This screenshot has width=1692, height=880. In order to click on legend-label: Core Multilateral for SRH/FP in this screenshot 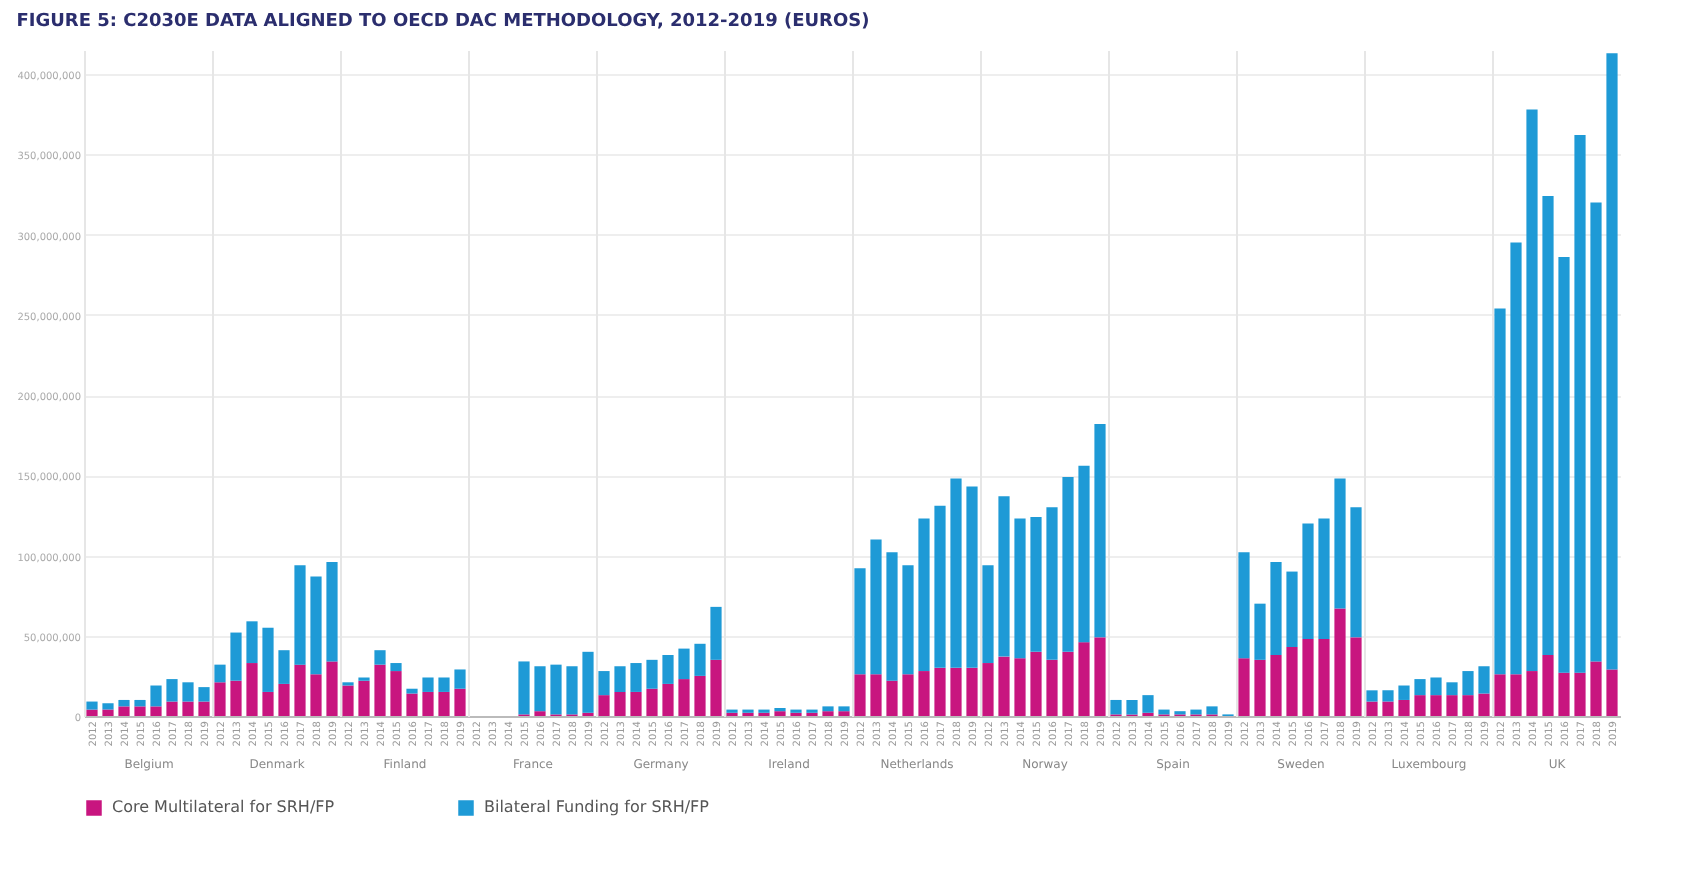, I will do `click(223, 807)`.